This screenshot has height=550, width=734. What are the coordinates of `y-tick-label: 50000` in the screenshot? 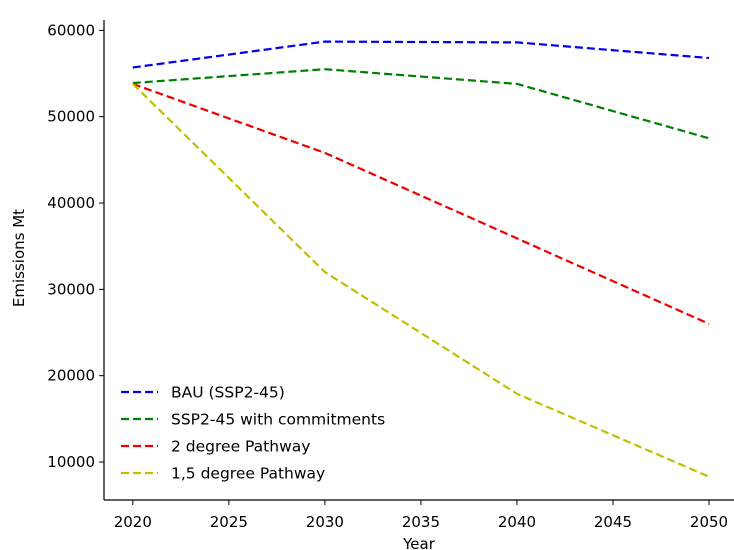 It's located at (71, 117).